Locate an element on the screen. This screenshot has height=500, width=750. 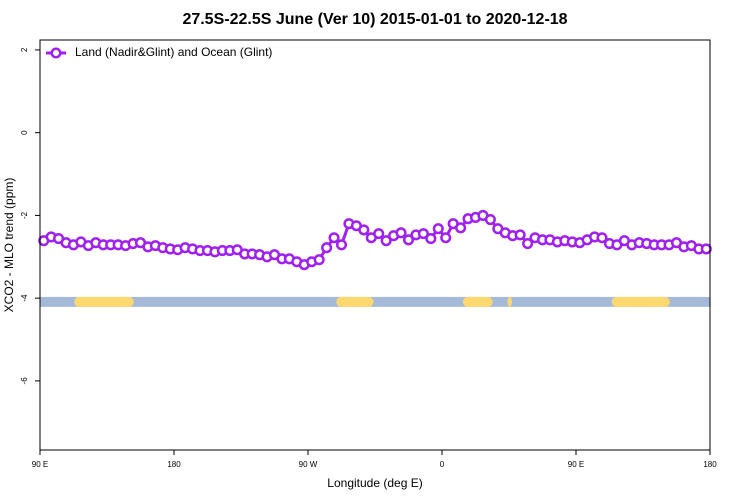
y-tick-label: 0 is located at coordinates (24, 132).